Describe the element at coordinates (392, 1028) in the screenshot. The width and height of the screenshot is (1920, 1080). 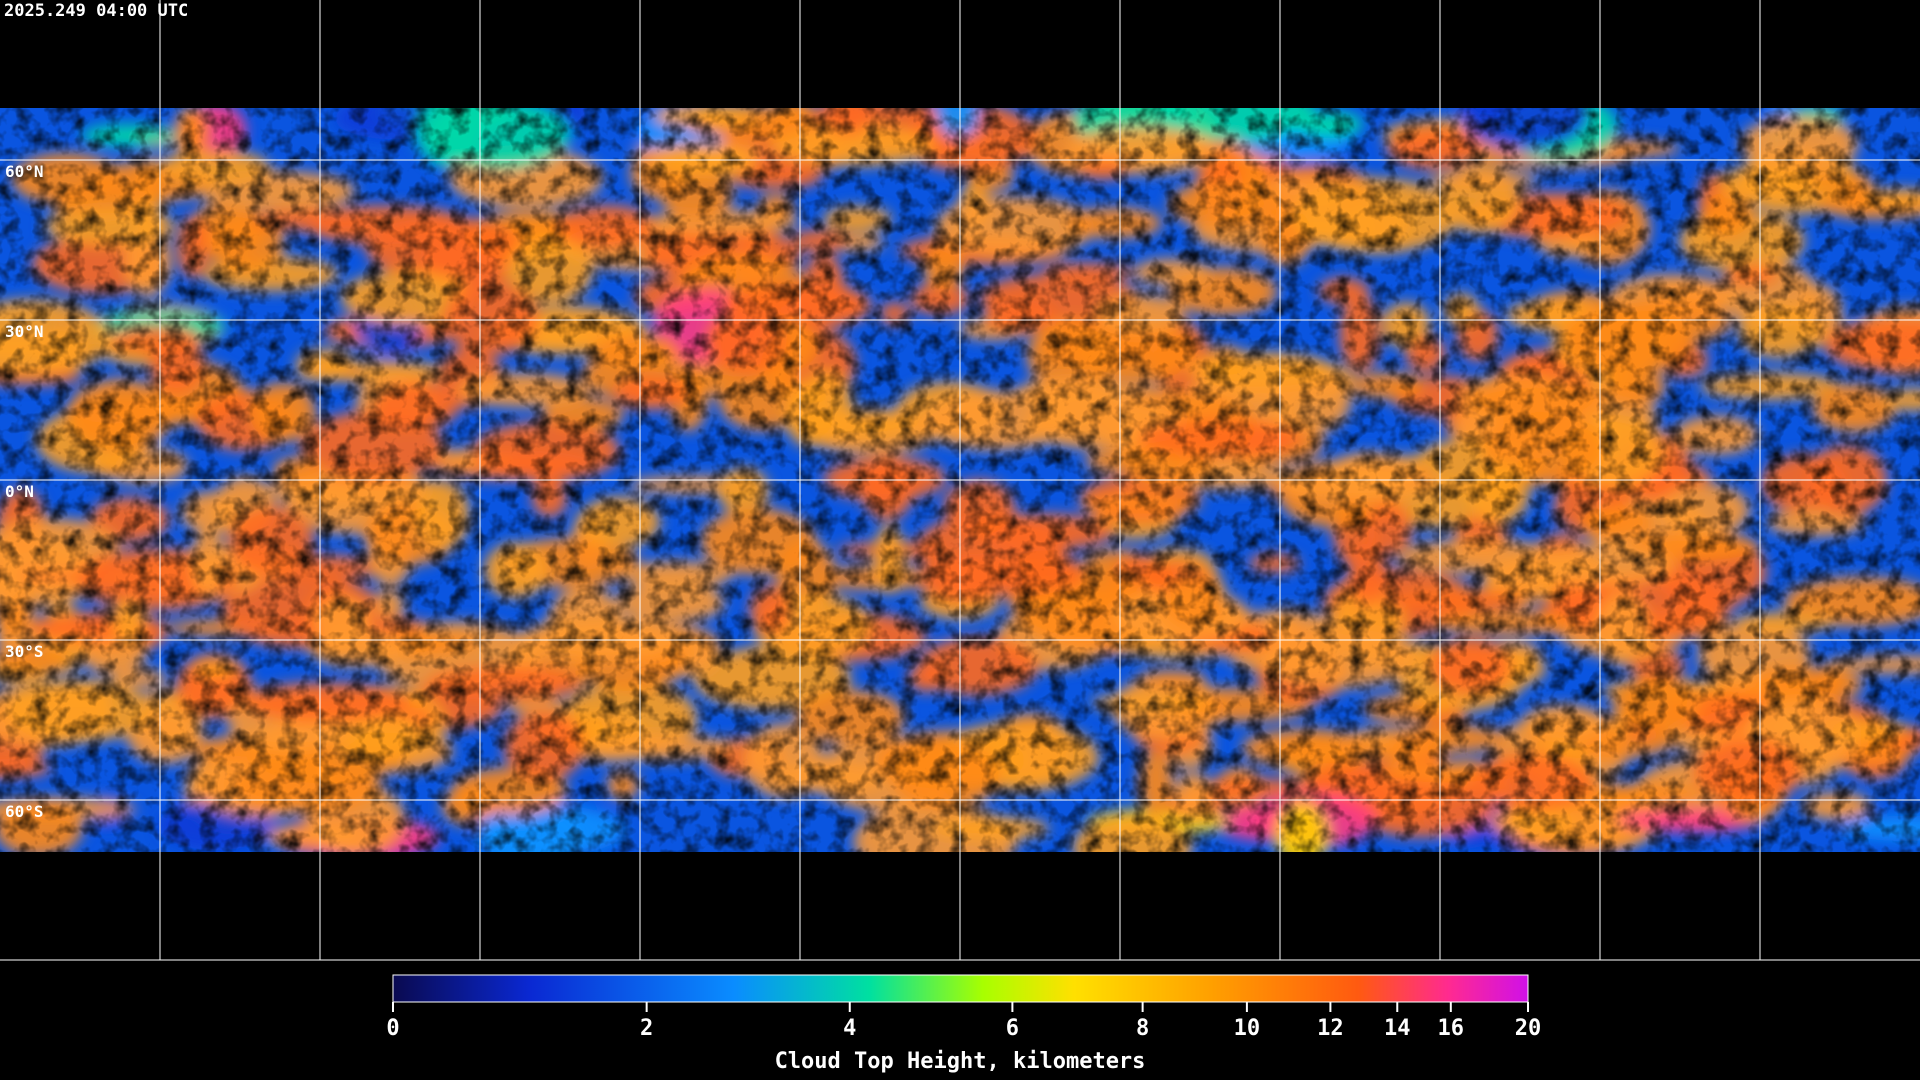
I see `colorbar-tick-label: 0` at that location.